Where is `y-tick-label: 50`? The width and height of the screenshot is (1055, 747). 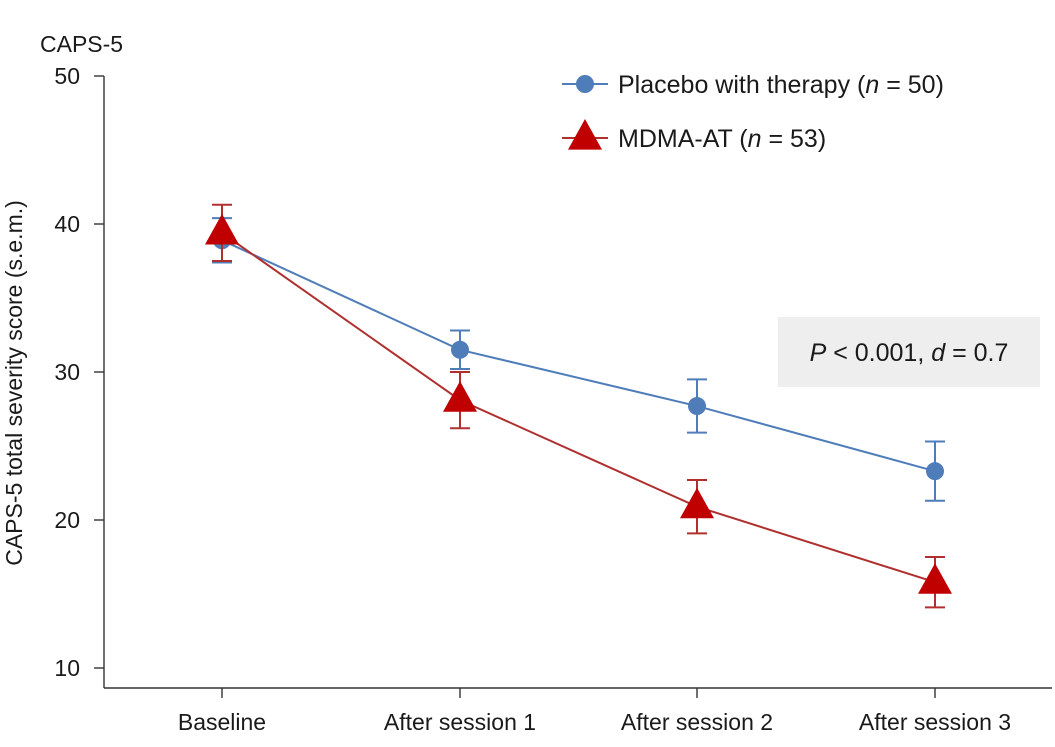
y-tick-label: 50 is located at coordinates (67, 76).